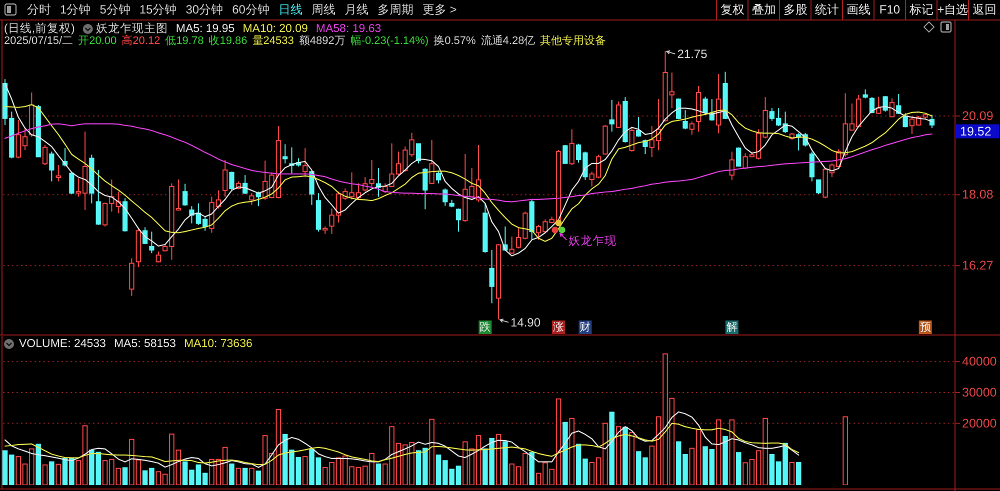 This screenshot has width=1000, height=491. I want to click on text: 1分钟, so click(75, 9).